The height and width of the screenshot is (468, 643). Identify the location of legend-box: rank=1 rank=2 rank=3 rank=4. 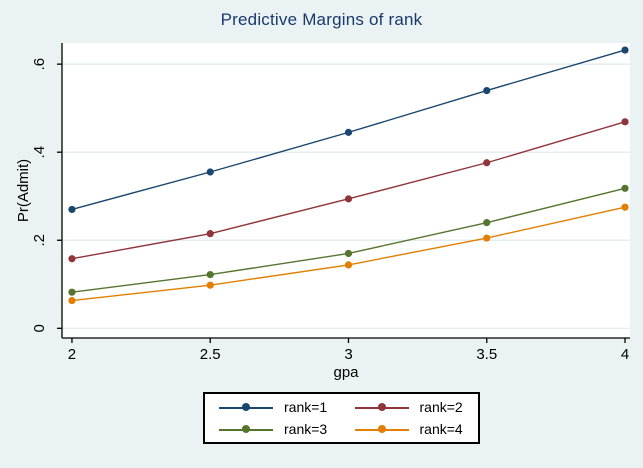
(341, 418).